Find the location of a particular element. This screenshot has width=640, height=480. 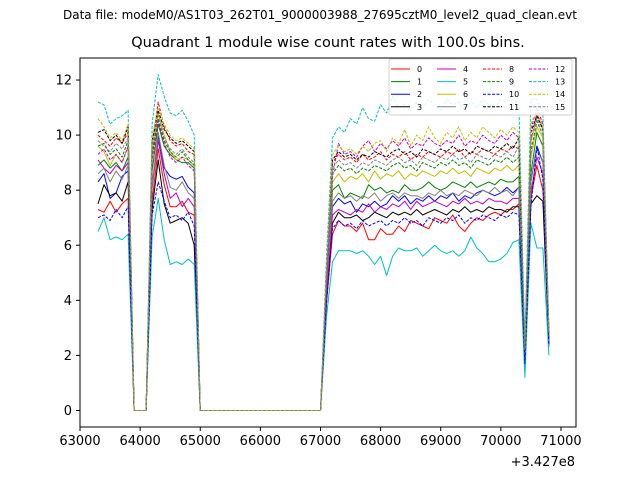

legend-label-0: 0 is located at coordinates (419, 69).